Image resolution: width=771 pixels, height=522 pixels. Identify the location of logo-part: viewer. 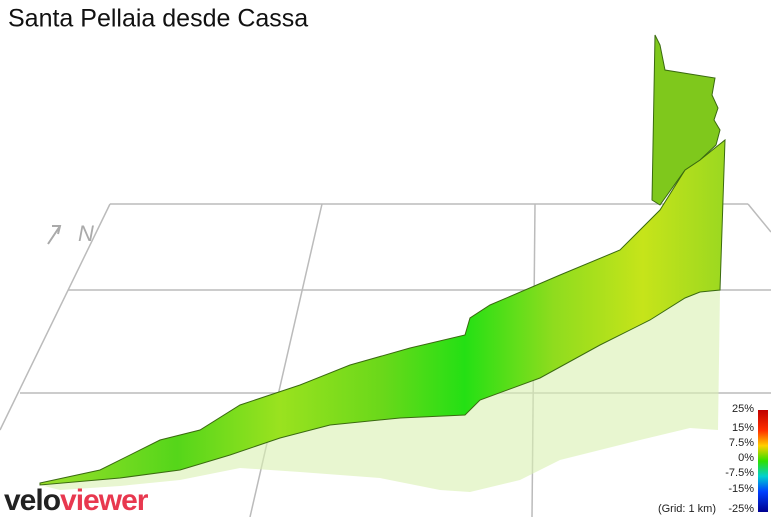
(104, 500).